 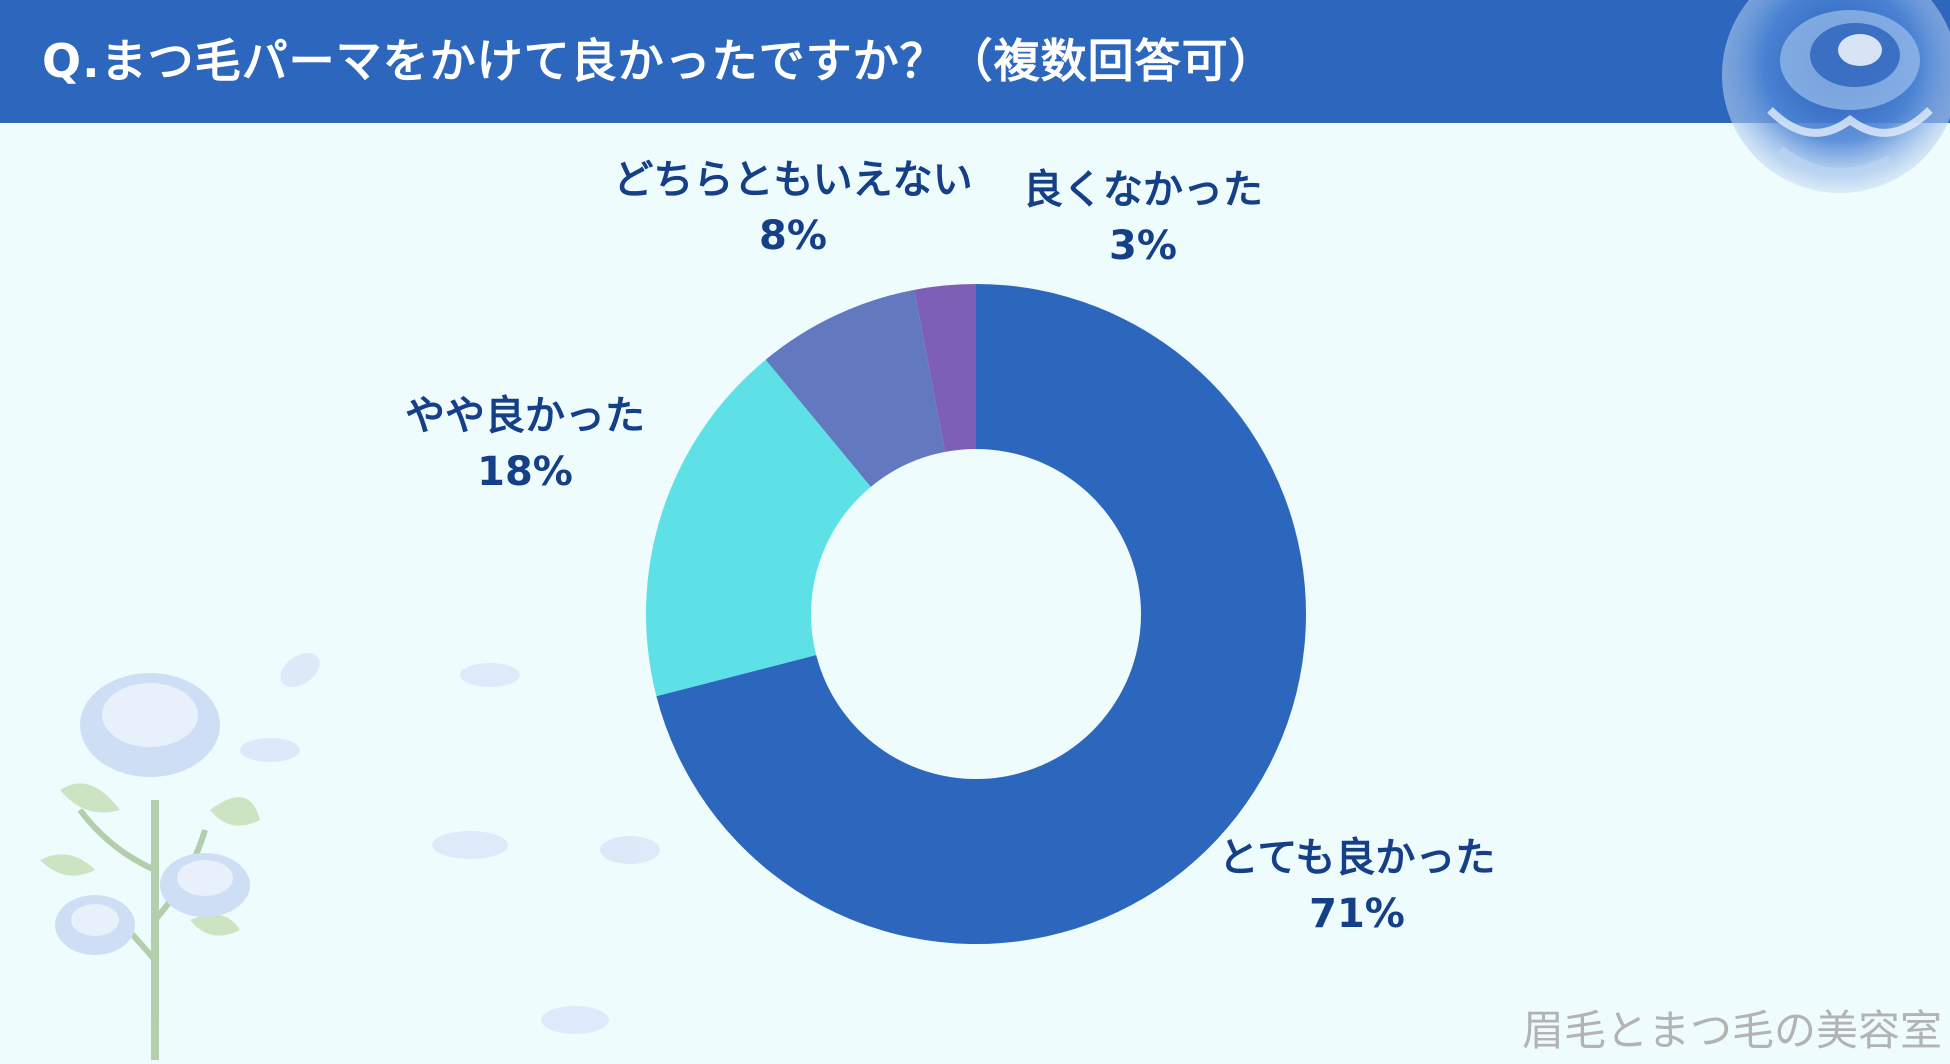 I want to click on donut-slice-somewhat-good, so click(x=758, y=528).